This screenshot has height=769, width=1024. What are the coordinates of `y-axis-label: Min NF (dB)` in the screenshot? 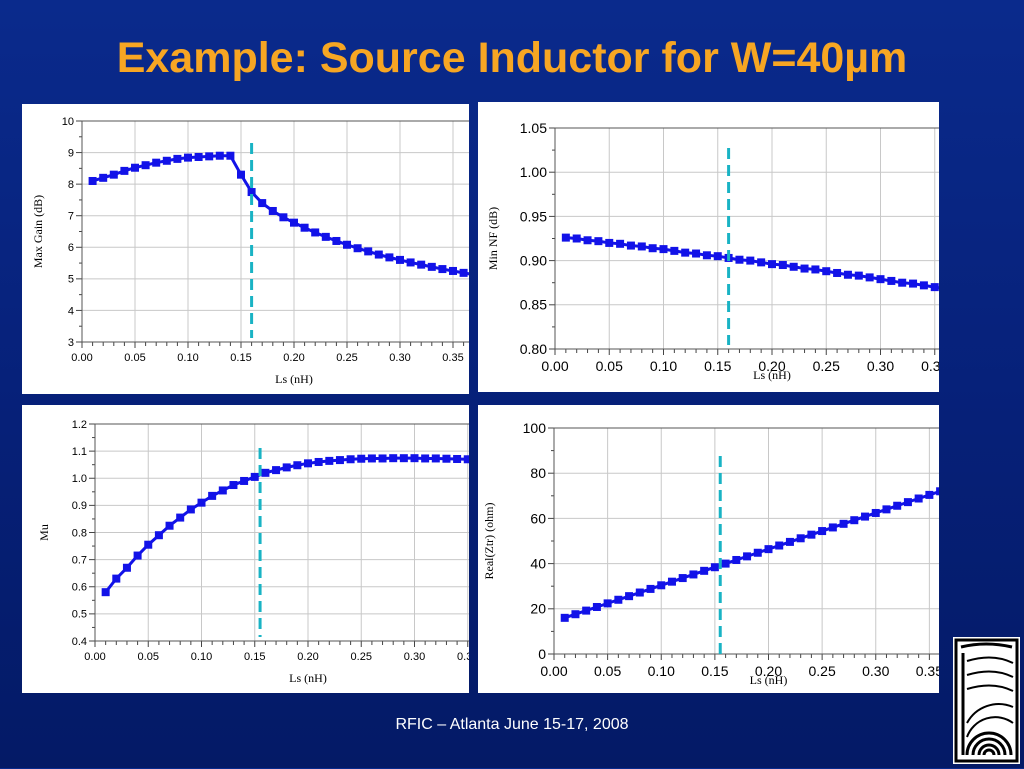 It's located at (493, 238).